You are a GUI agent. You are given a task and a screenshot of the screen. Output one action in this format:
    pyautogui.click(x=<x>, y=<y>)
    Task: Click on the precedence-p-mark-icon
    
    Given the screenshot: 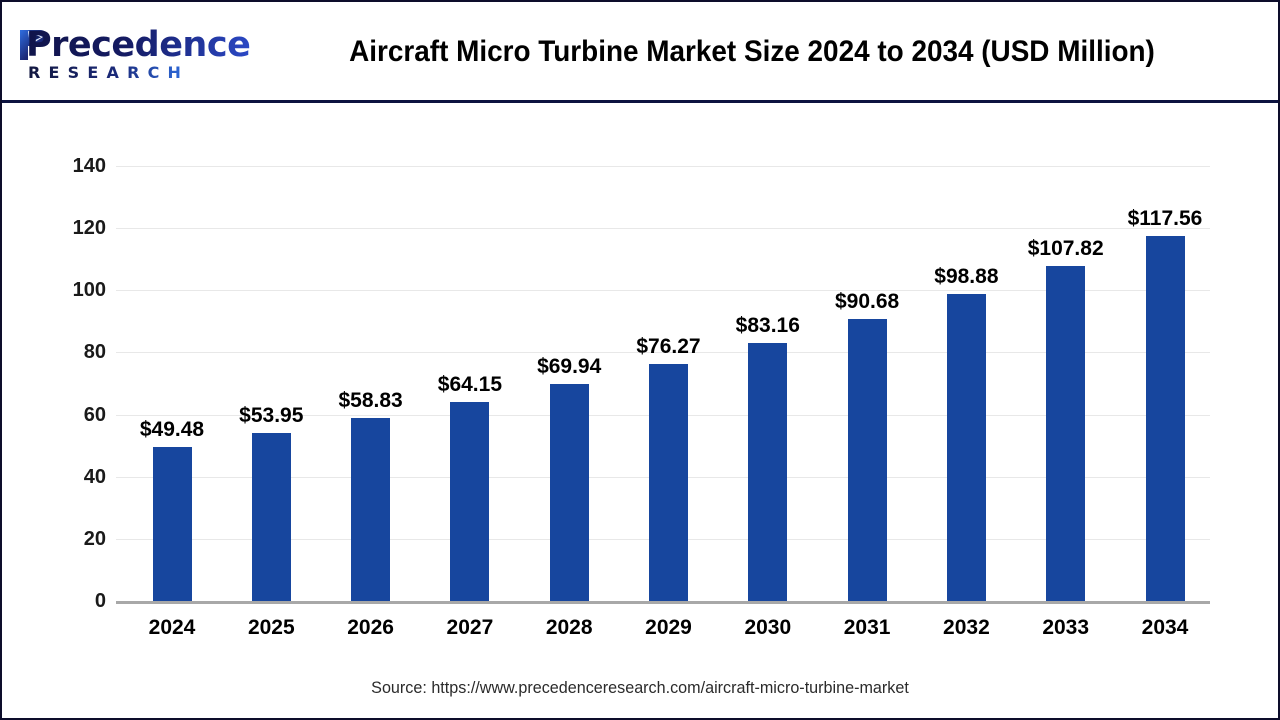 What is the action you would take?
    pyautogui.click(x=33, y=45)
    